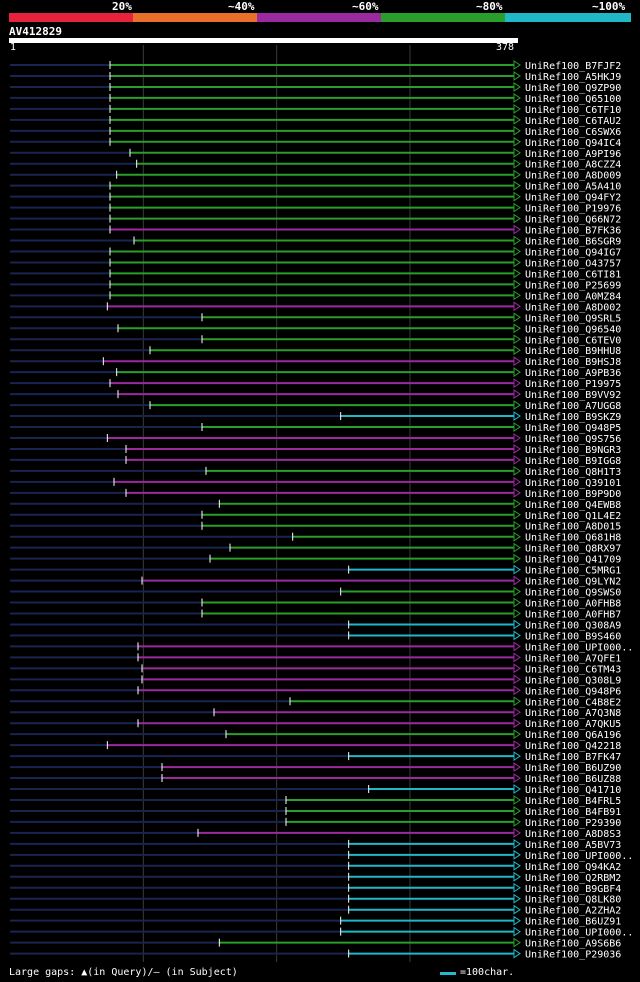  I want to click on hit-label: UniRef100_C4B8E2, so click(573, 702).